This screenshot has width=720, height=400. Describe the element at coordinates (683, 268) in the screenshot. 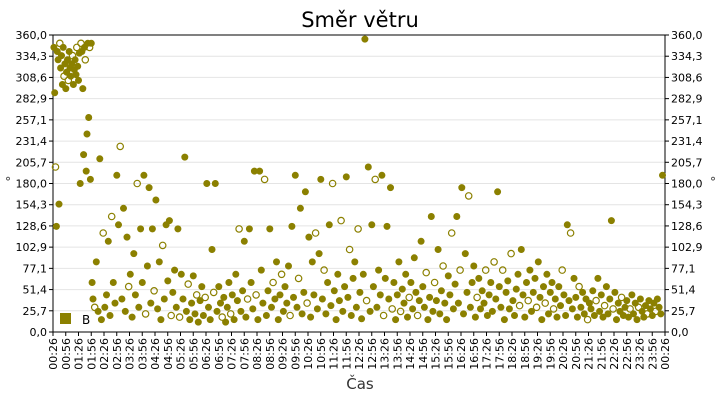

I see `y-tick-label: 77,1` at that location.